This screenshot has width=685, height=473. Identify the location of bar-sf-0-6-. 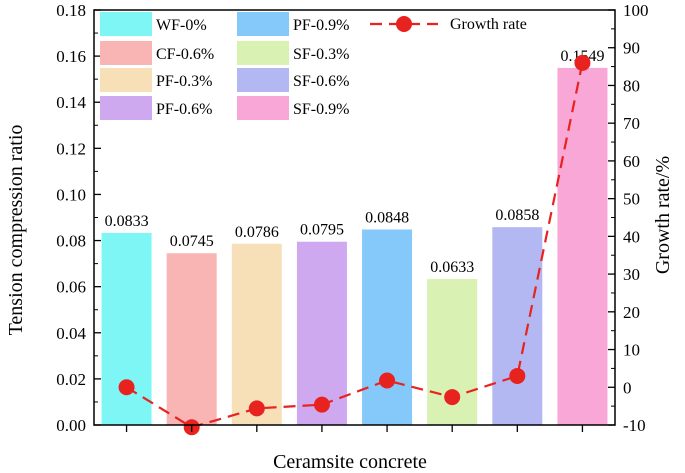
(517, 326).